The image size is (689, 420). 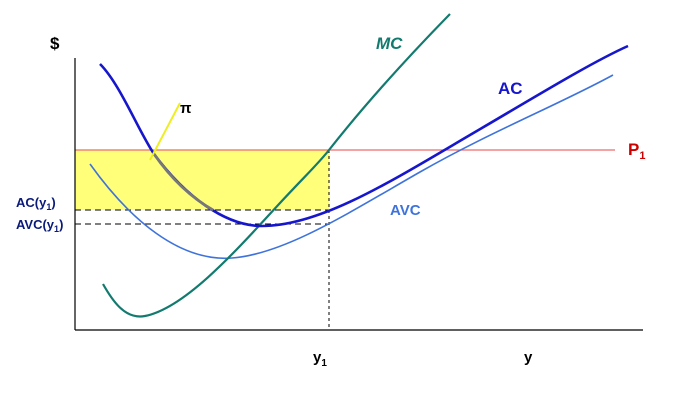 I want to click on avc-label: AVC, so click(x=405, y=210).